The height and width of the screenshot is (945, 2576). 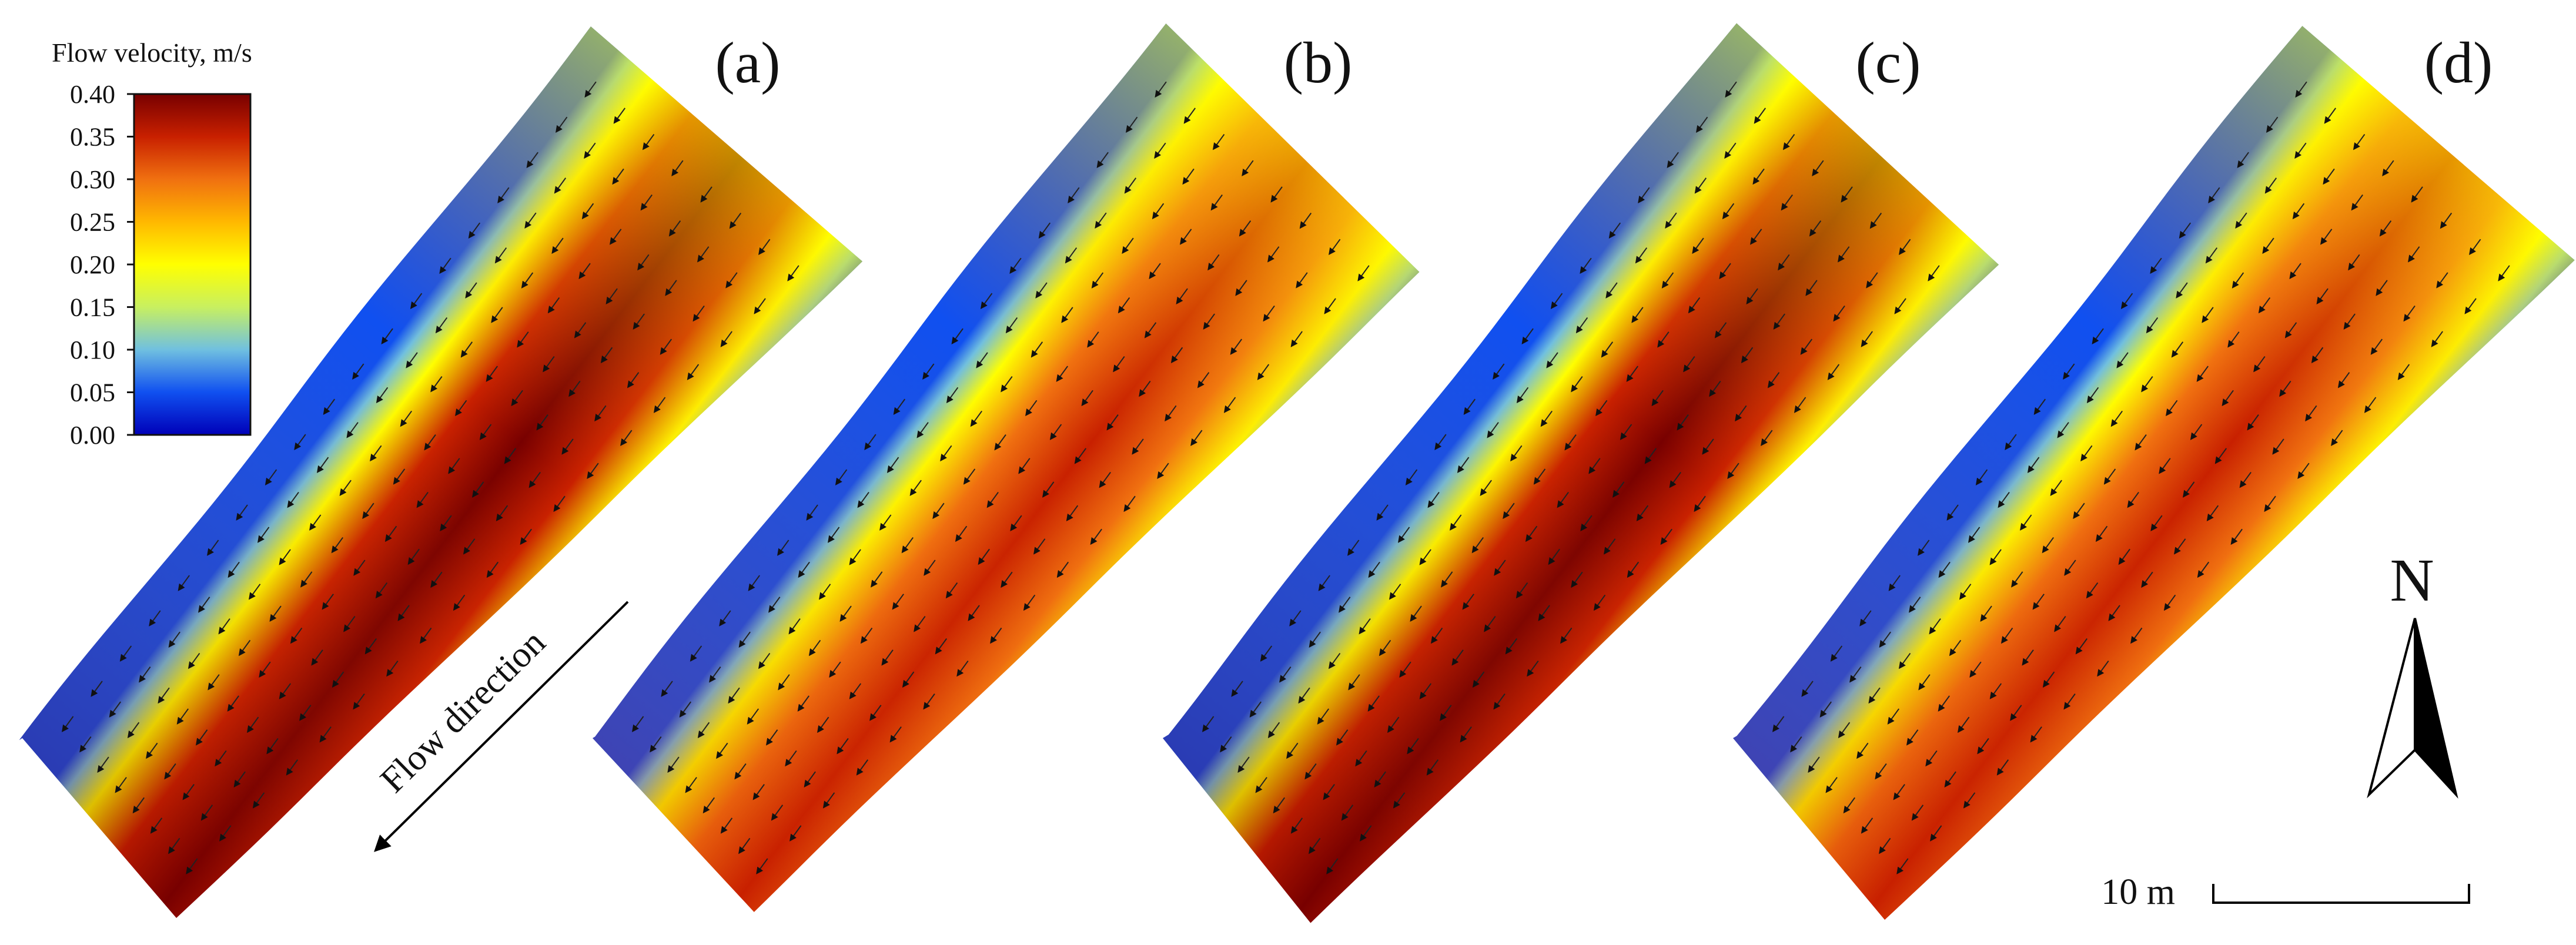 I want to click on colorbar-tick-label: 0.20, so click(x=92, y=264).